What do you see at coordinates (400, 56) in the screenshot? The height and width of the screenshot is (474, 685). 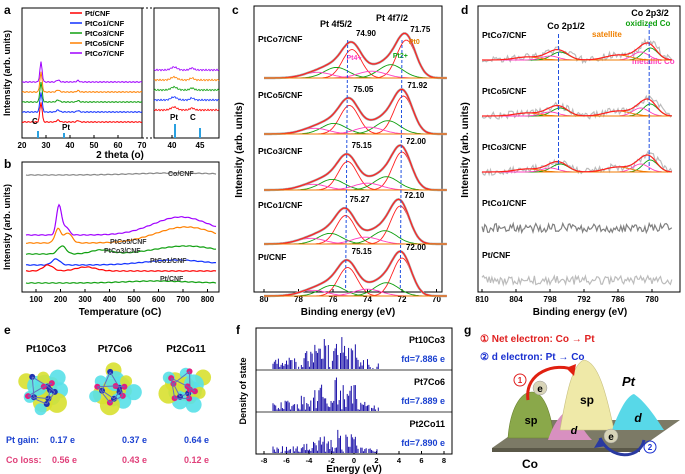 I see `panel-c-pt2: Pt2+` at bounding box center [400, 56].